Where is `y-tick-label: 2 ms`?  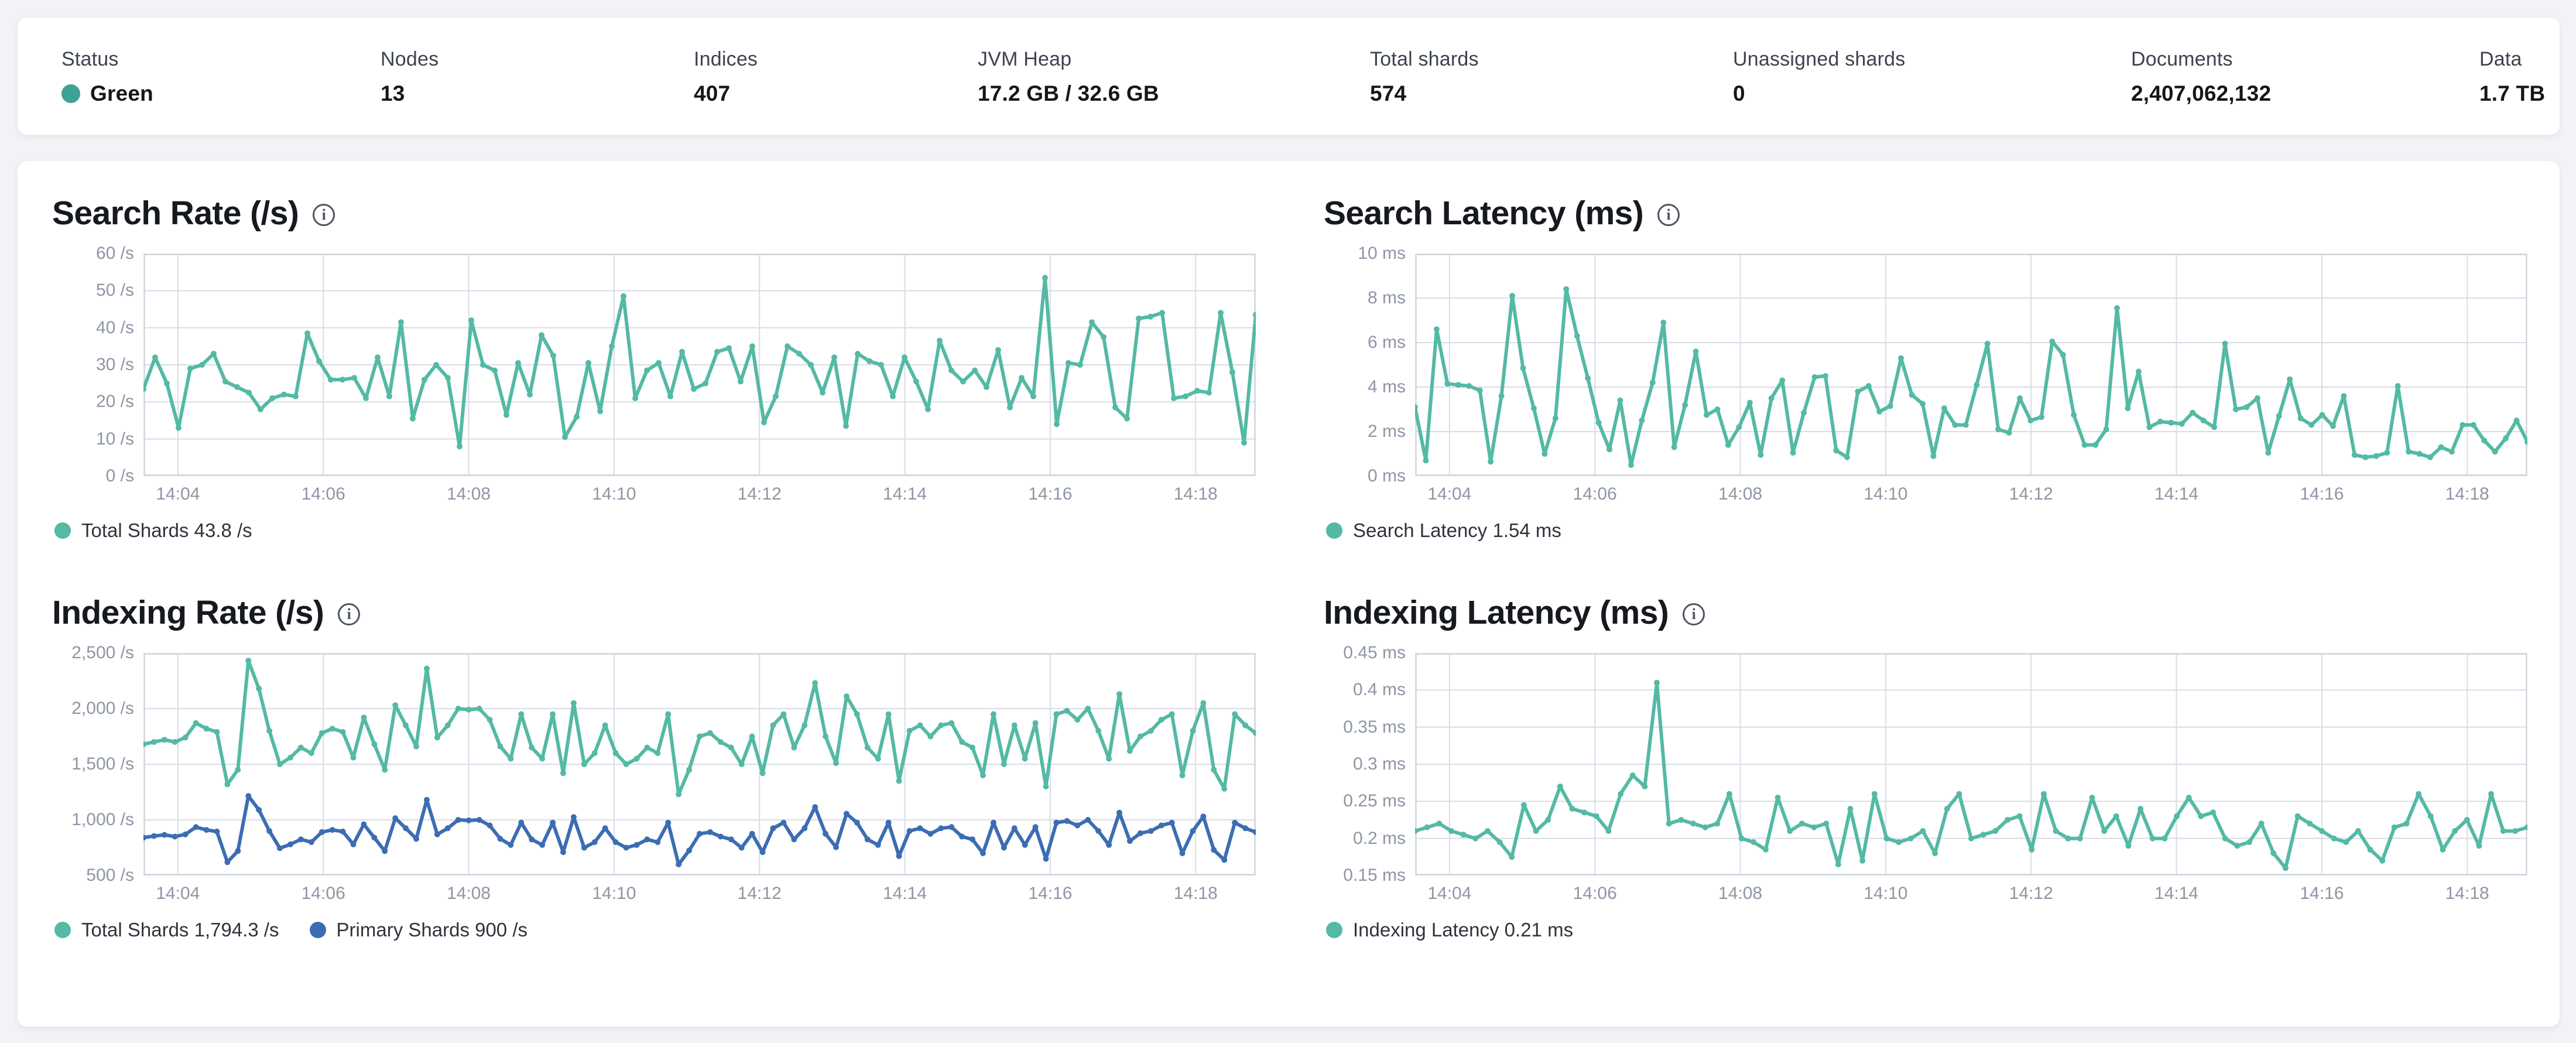
y-tick-label: 2 ms is located at coordinates (1386, 431).